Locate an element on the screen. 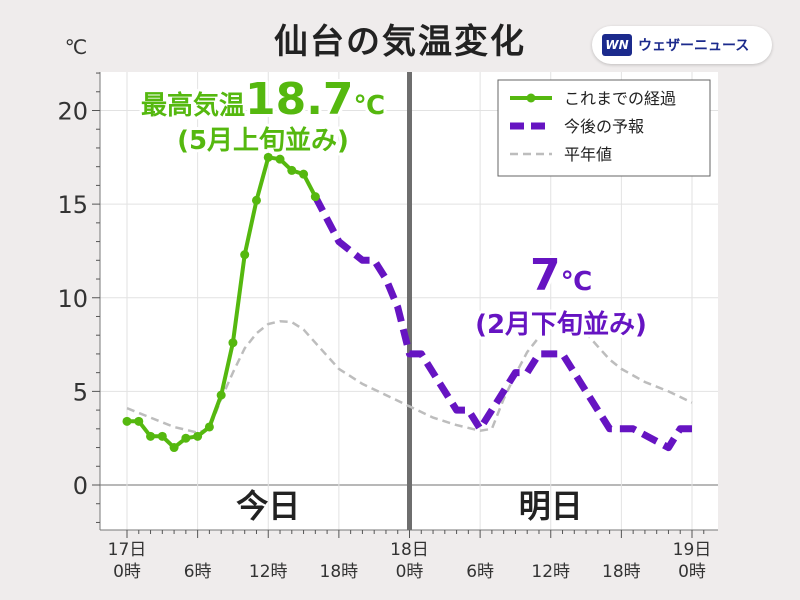 Image resolution: width=800 pixels, height=600 pixels. annotation-text: 最高気温18.7℃ is located at coordinates (263, 99).